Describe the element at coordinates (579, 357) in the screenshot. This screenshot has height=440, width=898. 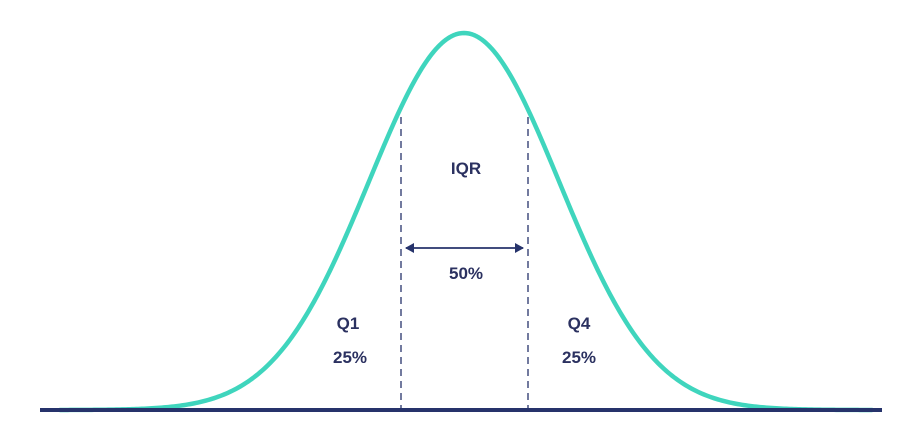
I see `q4-percent-label: 25%` at that location.